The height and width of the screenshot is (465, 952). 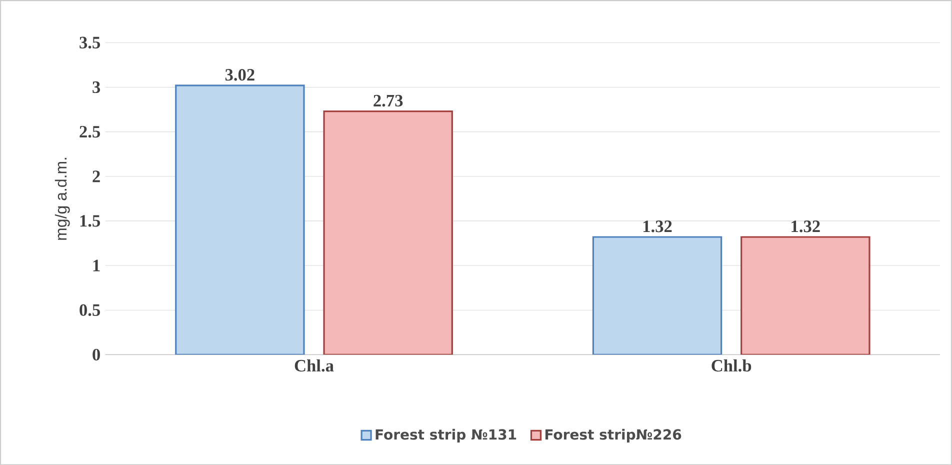 What do you see at coordinates (732, 365) in the screenshot?
I see `x-tick-label: Chl.b` at bounding box center [732, 365].